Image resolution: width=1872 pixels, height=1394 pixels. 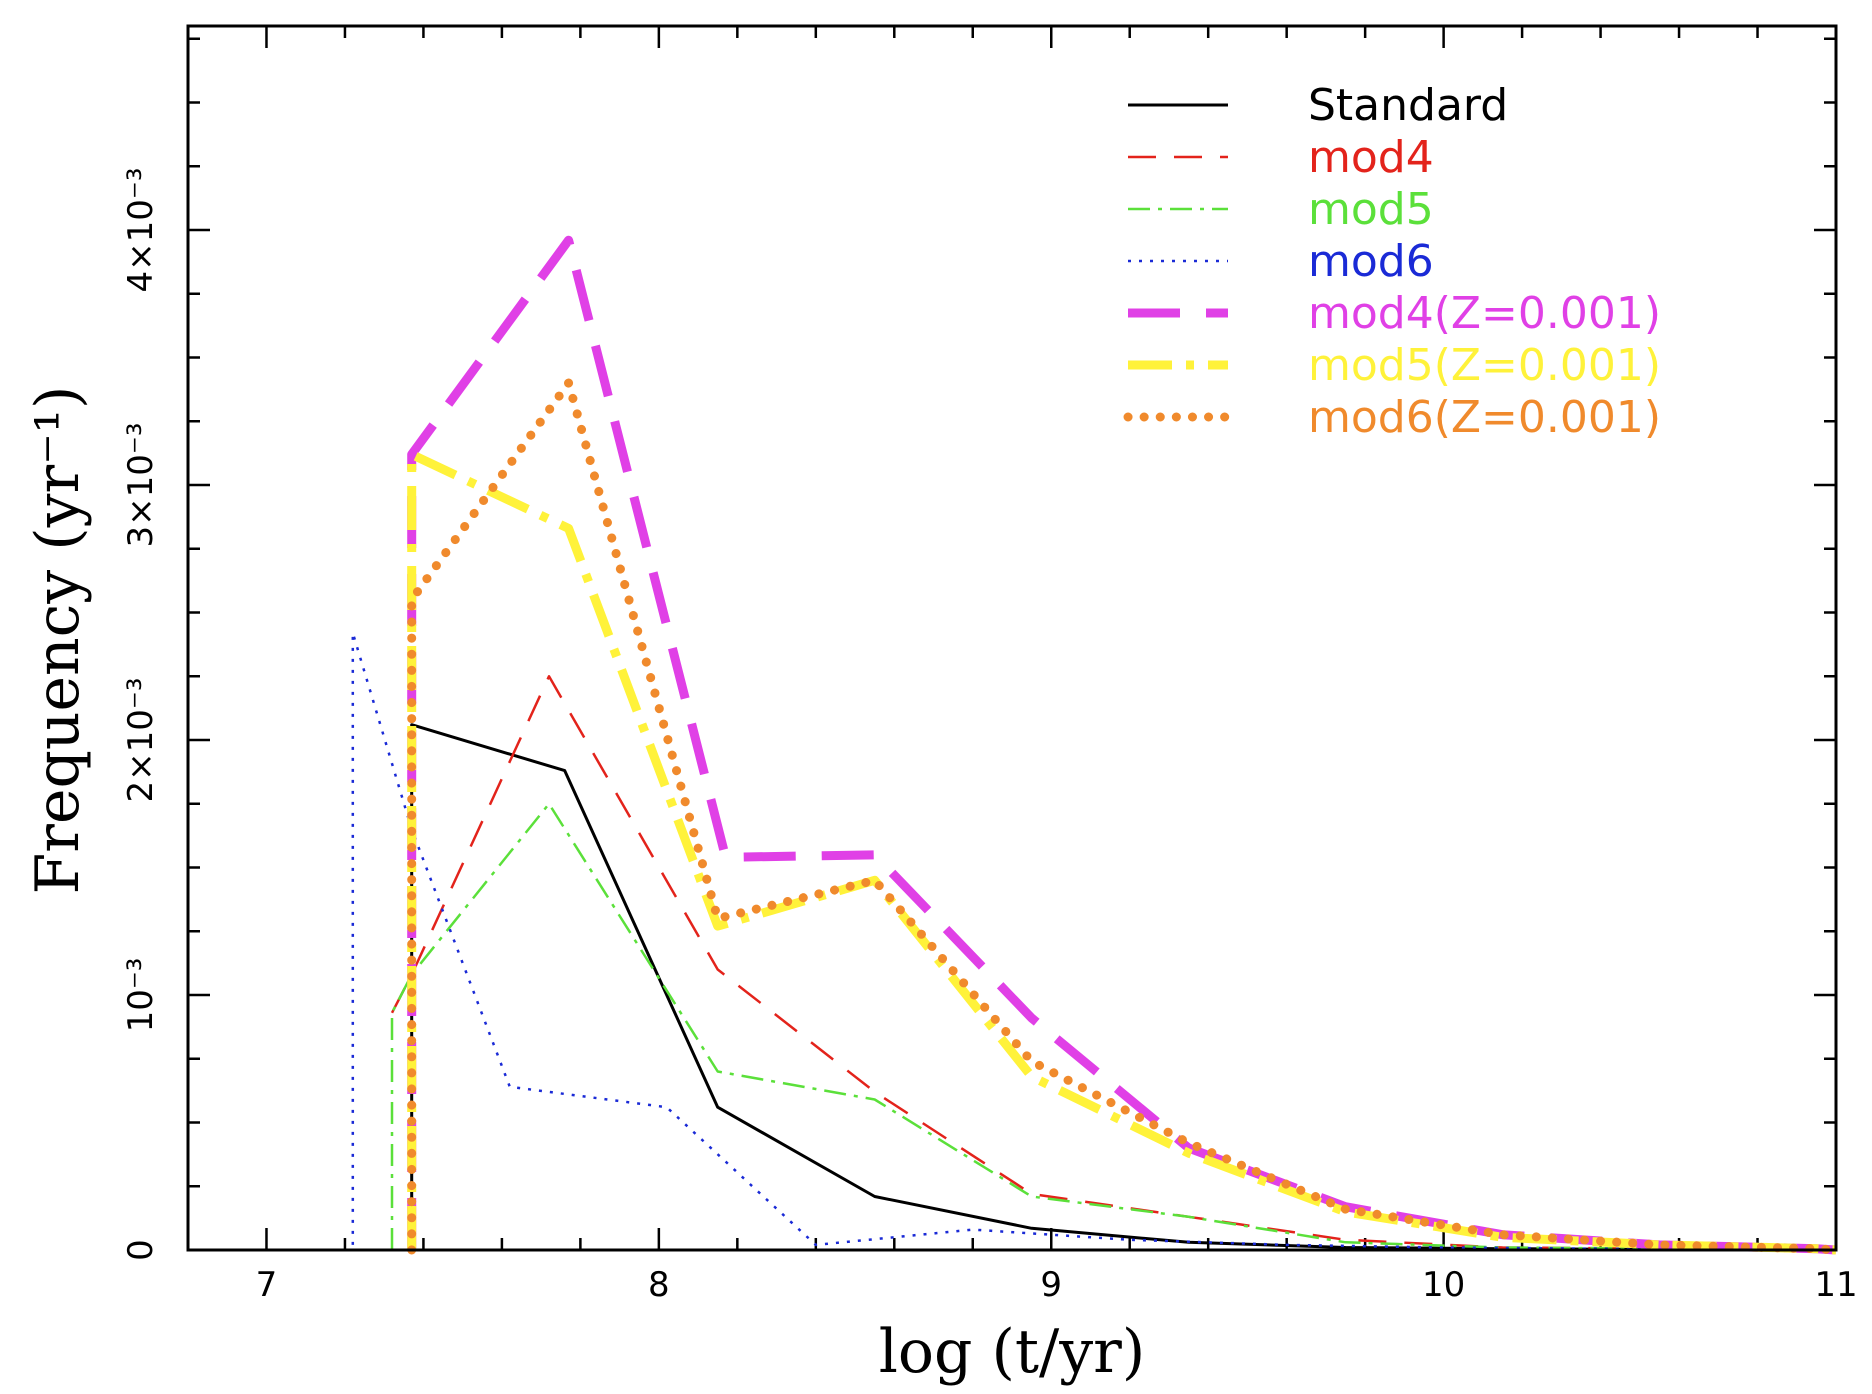 I want to click on legend-label: mod6(Z=0.001), so click(x=1484, y=417).